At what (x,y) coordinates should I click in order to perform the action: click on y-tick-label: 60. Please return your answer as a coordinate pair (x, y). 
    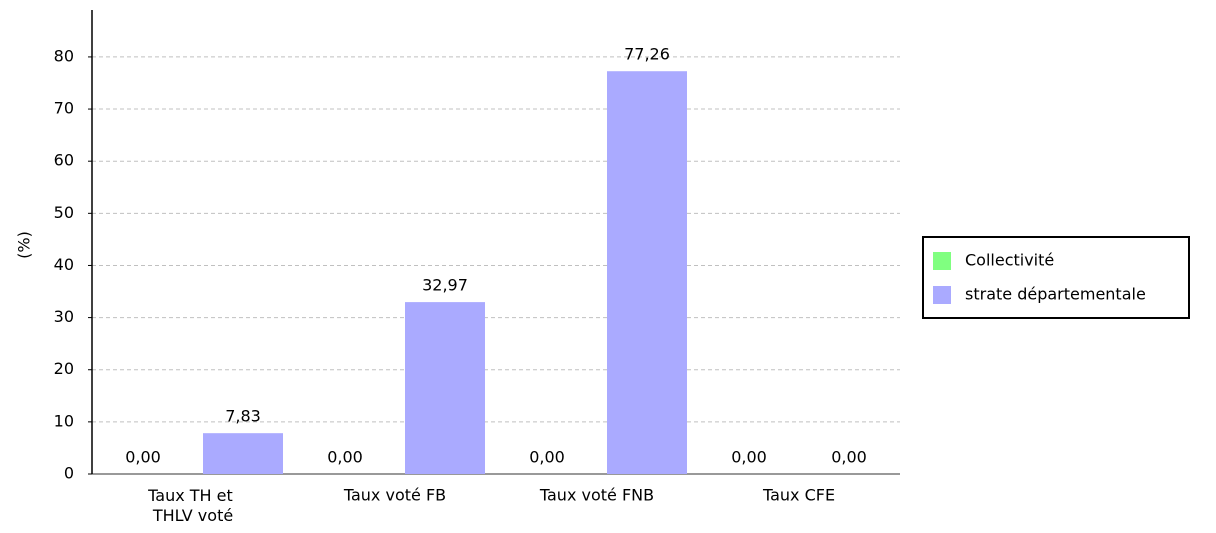
    Looking at the image, I should click on (64, 160).